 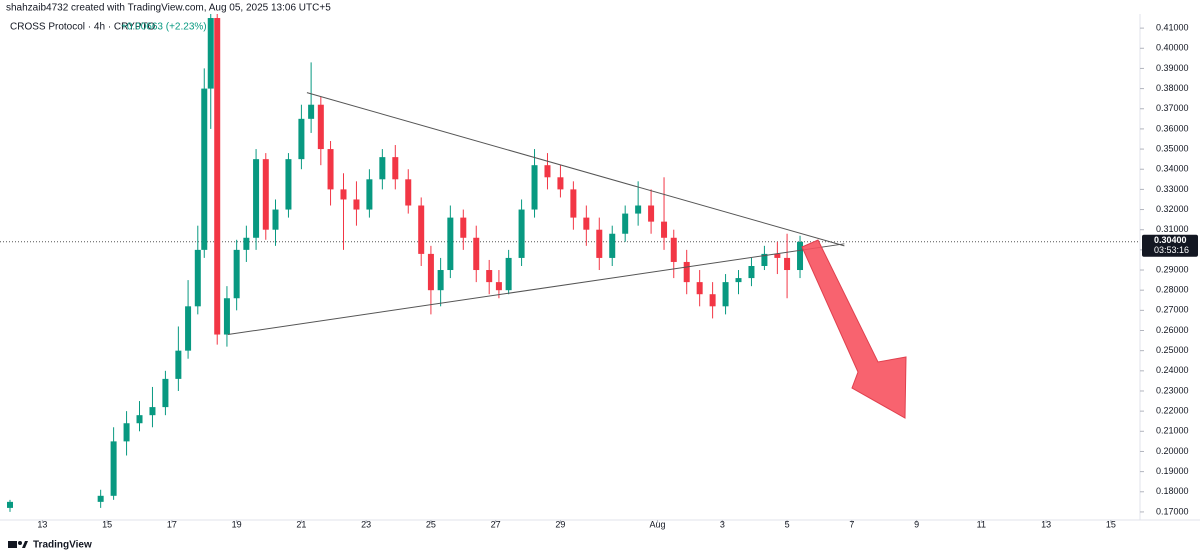 I want to click on x-tick-label: 11, so click(x=981, y=524).